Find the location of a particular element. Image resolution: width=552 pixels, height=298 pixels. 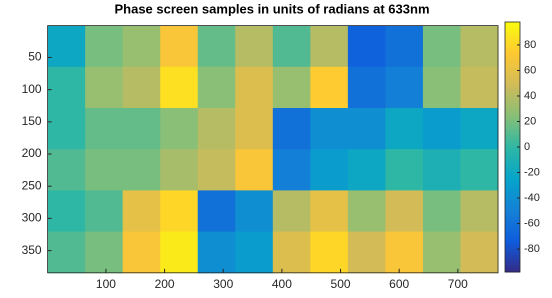

y-tick-label: 250 is located at coordinates (32, 185).